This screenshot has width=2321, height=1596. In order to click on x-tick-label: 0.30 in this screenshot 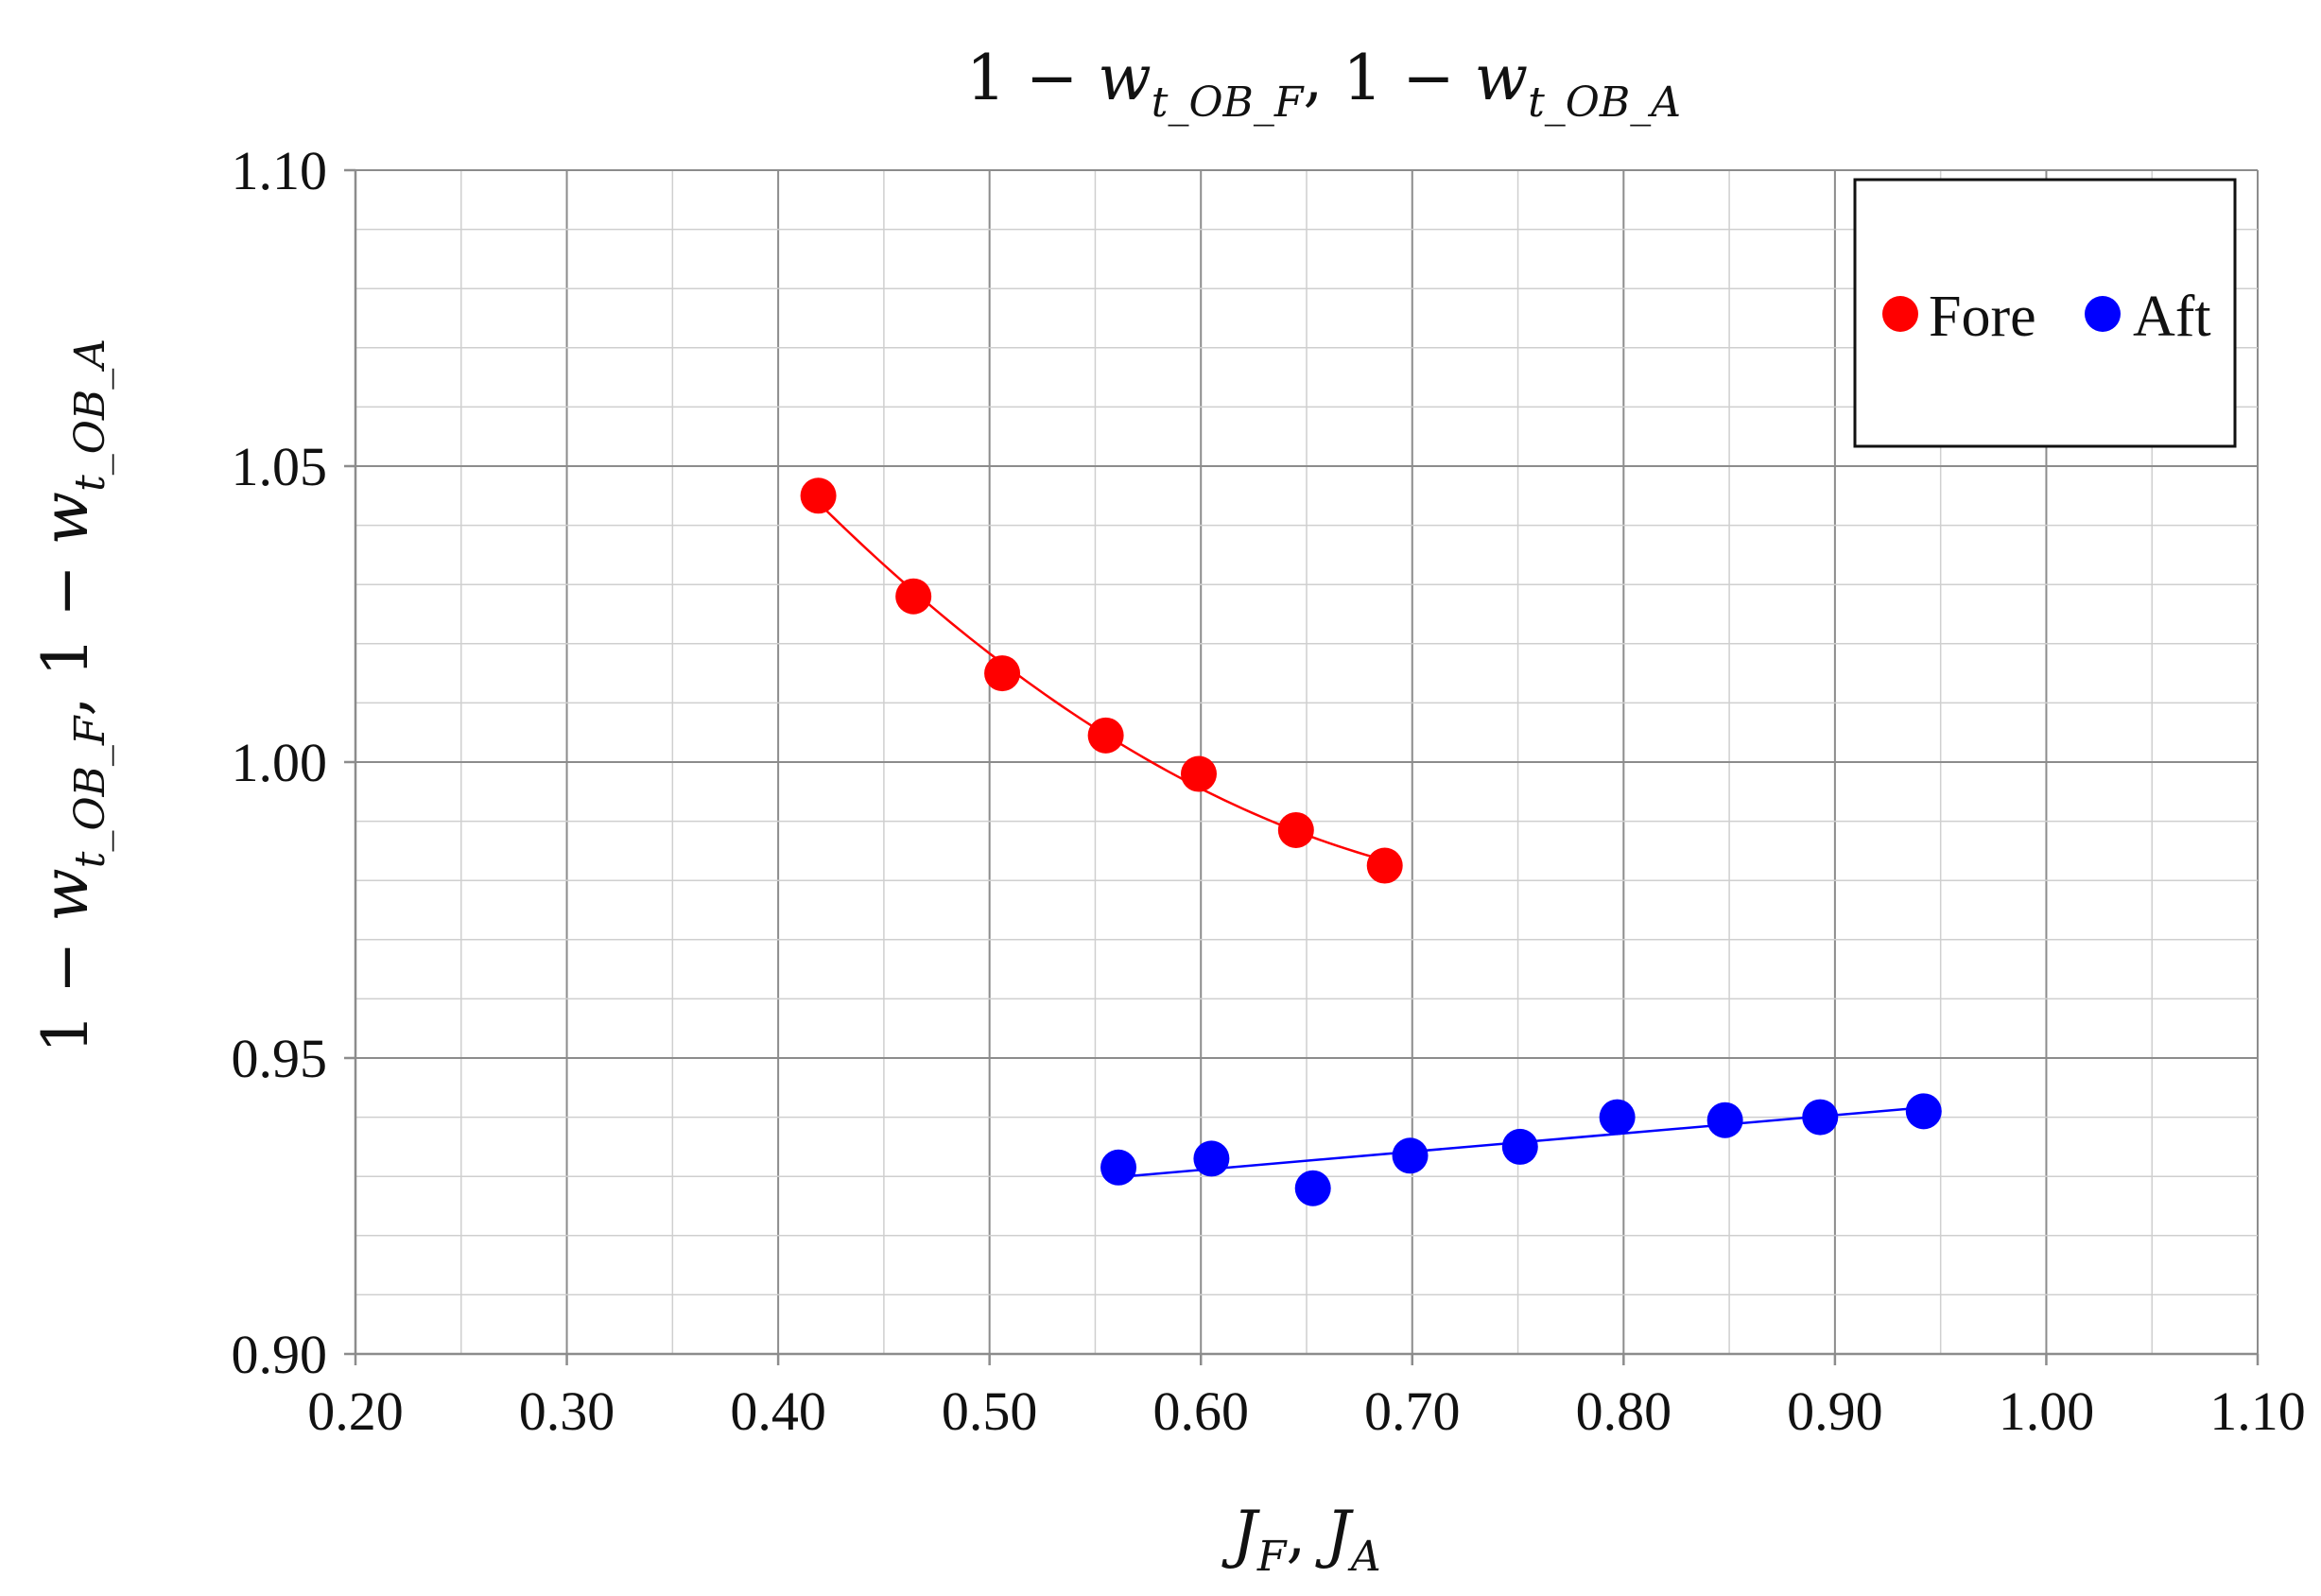, I will do `click(567, 1411)`.